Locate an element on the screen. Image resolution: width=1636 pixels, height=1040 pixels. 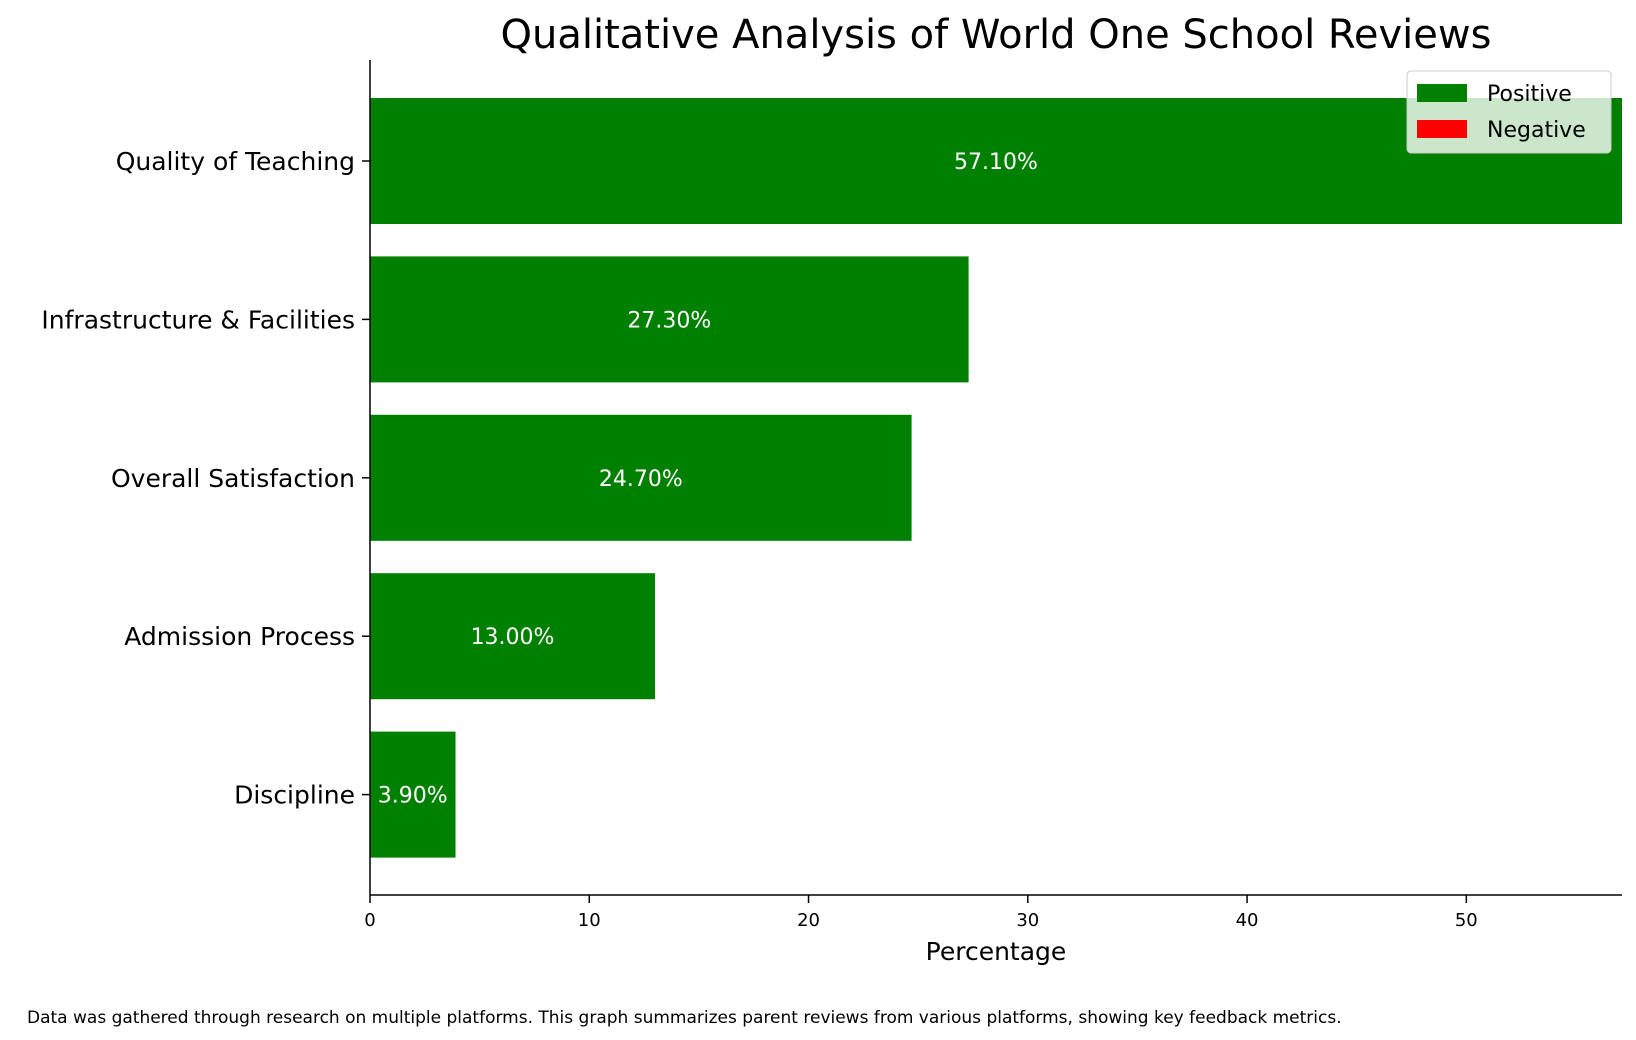
x-tick-label: 20 is located at coordinates (808, 920).